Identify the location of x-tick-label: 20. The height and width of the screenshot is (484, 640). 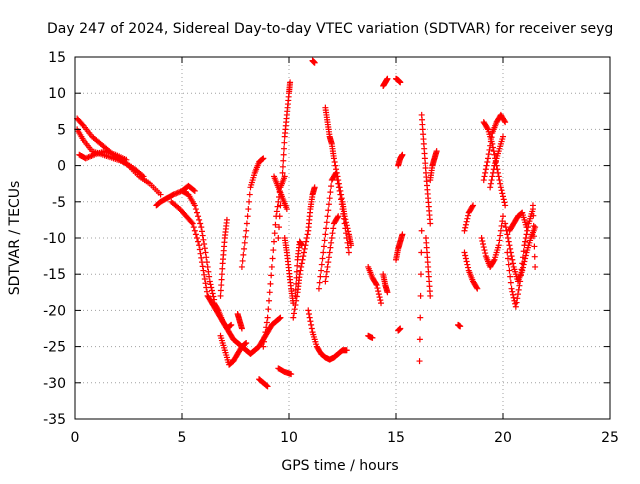
(503, 438).